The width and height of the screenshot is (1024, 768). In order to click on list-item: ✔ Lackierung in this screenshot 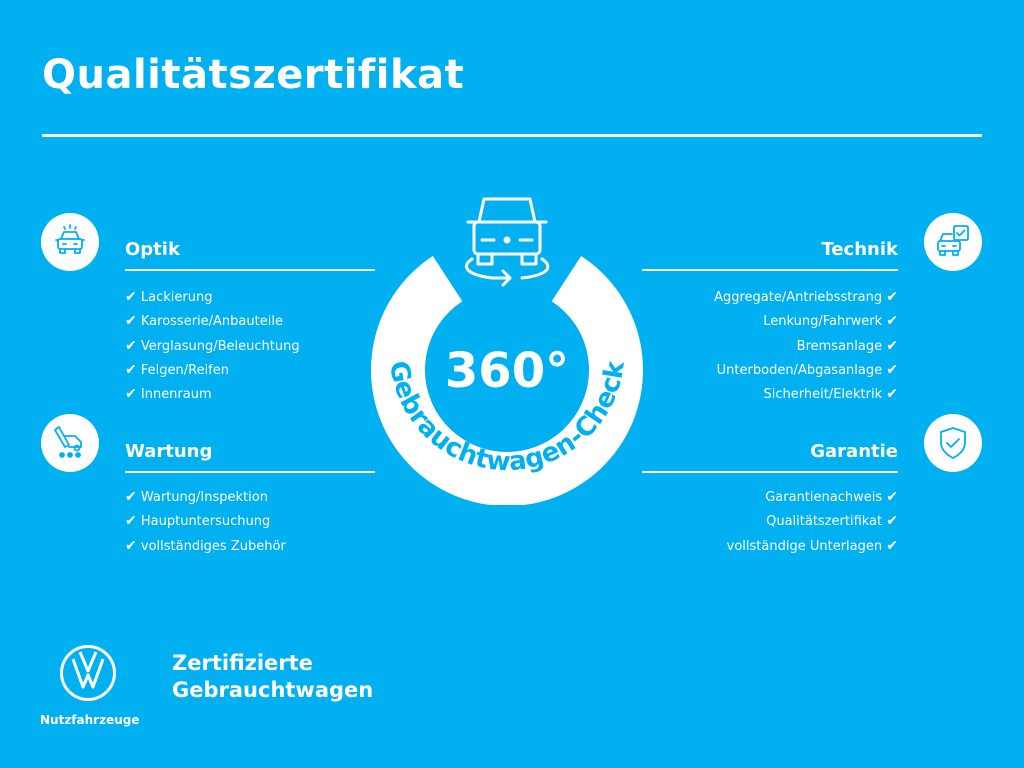, I will do `click(169, 297)`.